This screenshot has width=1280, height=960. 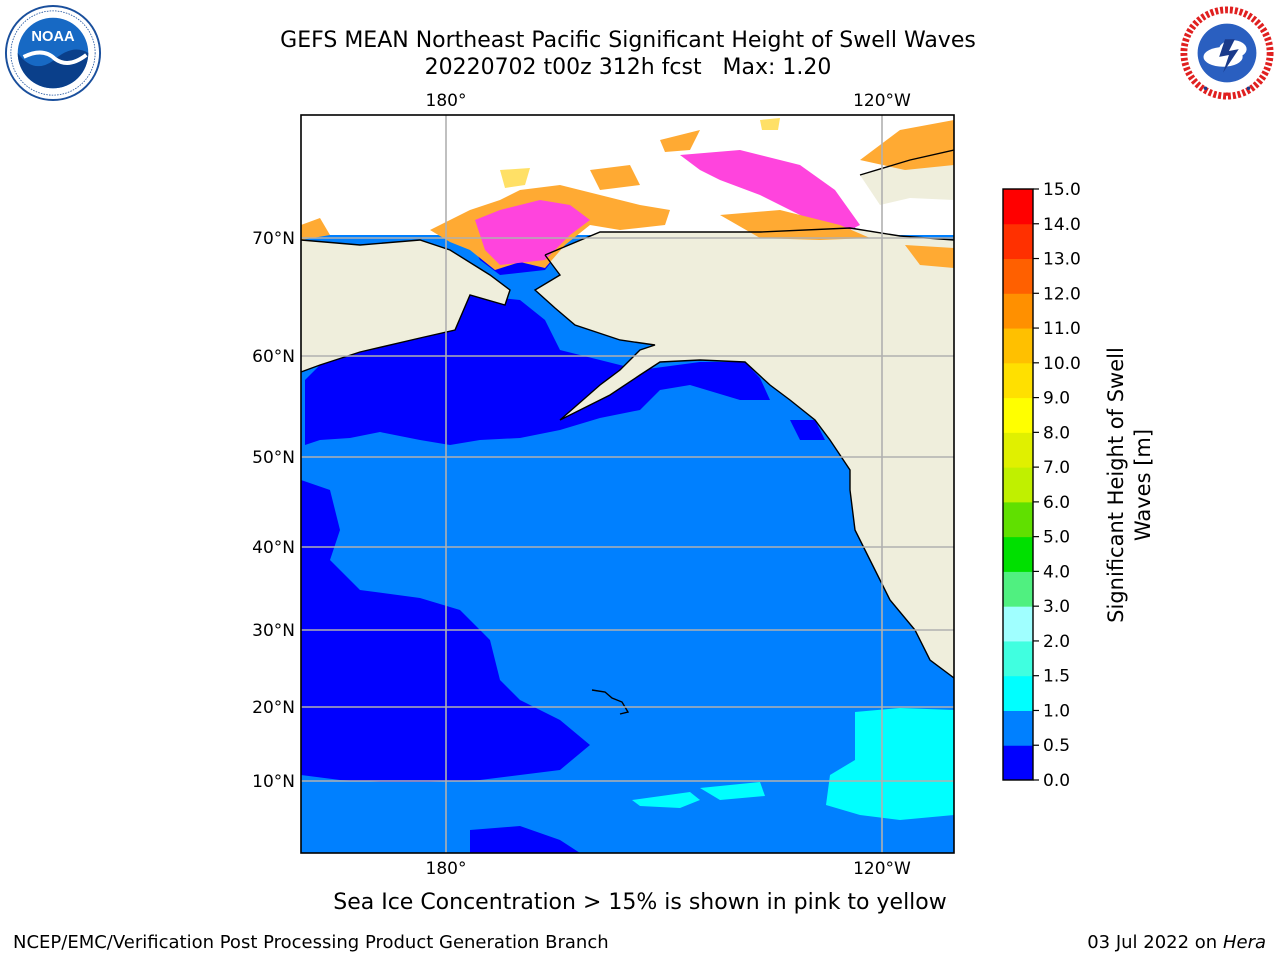 What do you see at coordinates (628, 67) in the screenshot?
I see `chart-subtitle: 20220702 t00z 312h fcst Max: 1.20` at bounding box center [628, 67].